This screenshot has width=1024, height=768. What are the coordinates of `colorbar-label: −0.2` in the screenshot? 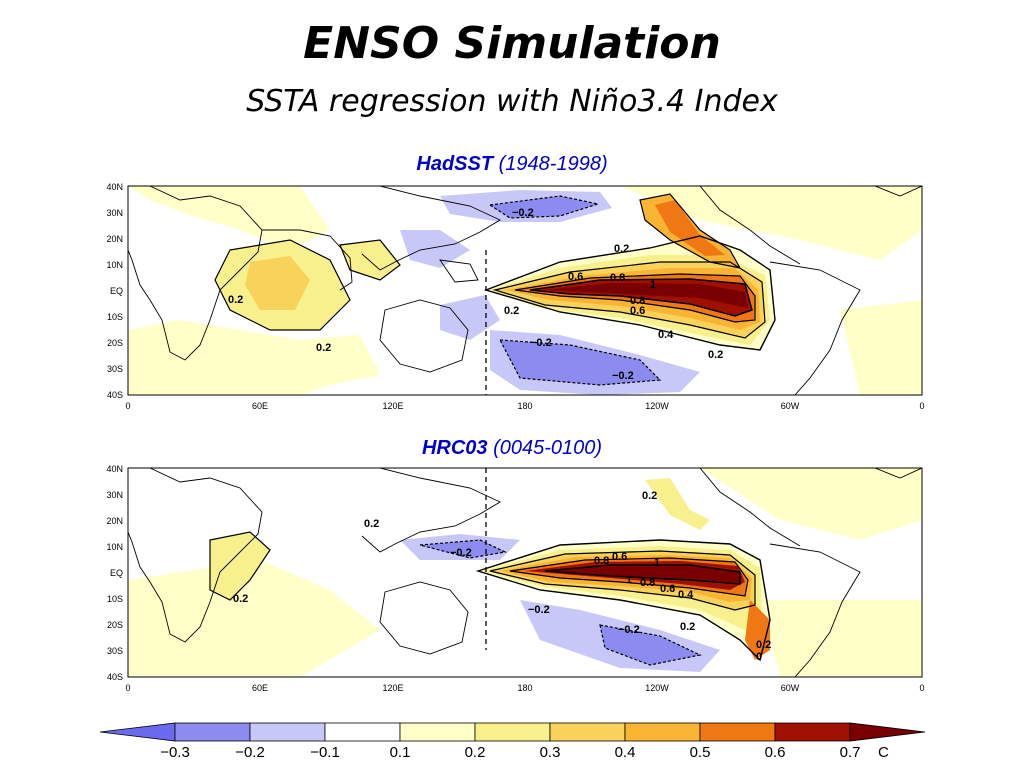 It's located at (250, 752).